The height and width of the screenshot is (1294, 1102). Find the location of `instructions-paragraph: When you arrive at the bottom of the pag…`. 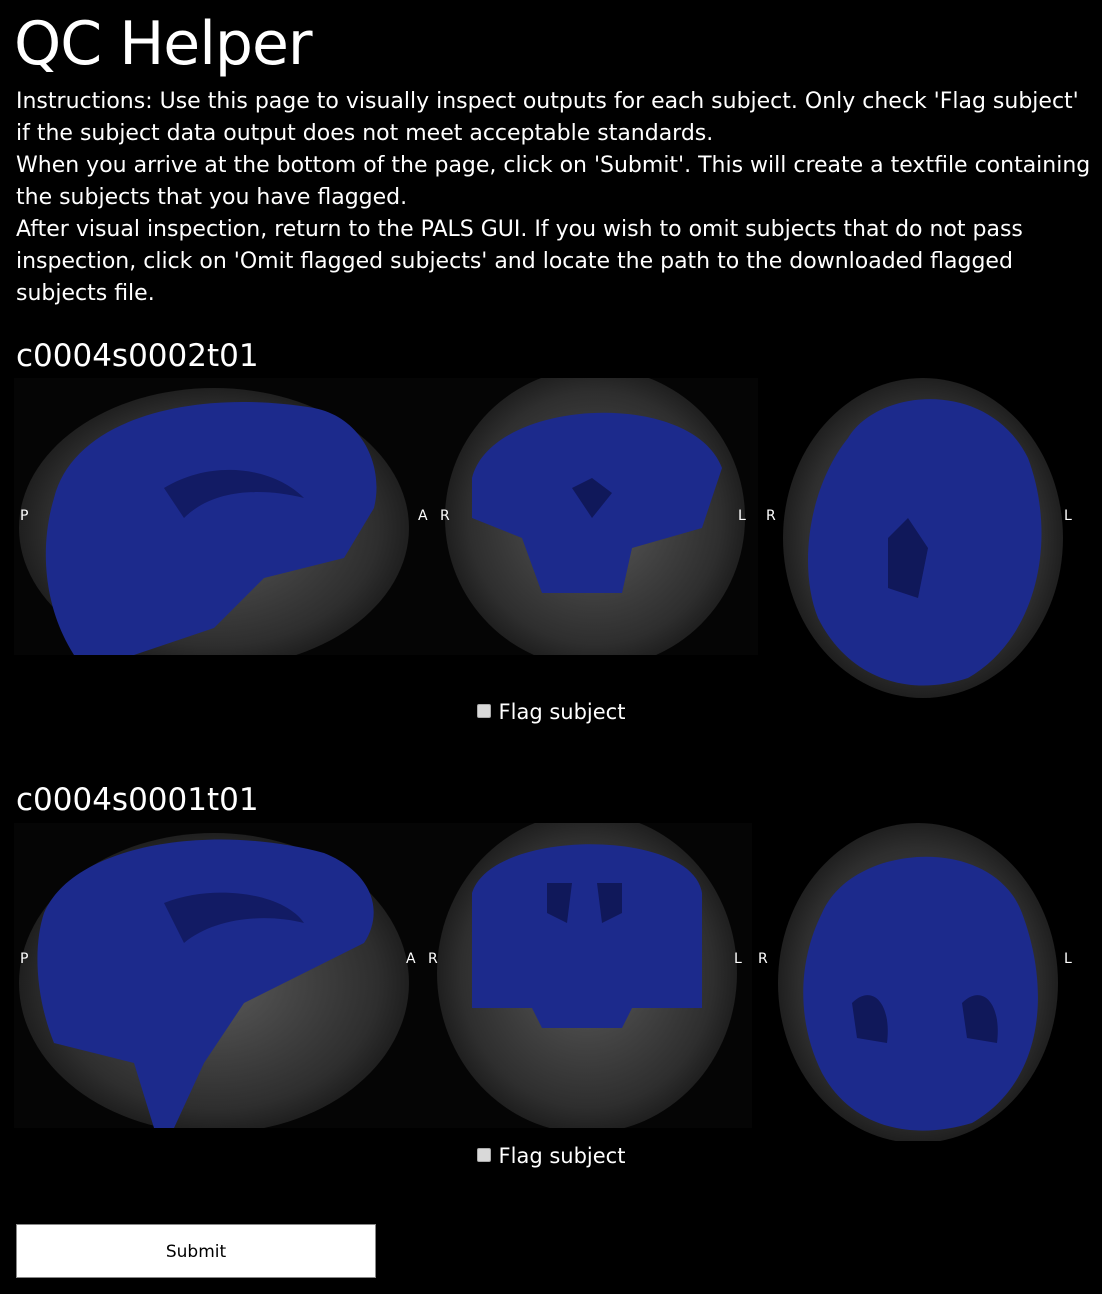

instructions-paragraph: When you arrive at the bottom of the pag… is located at coordinates (553, 181).